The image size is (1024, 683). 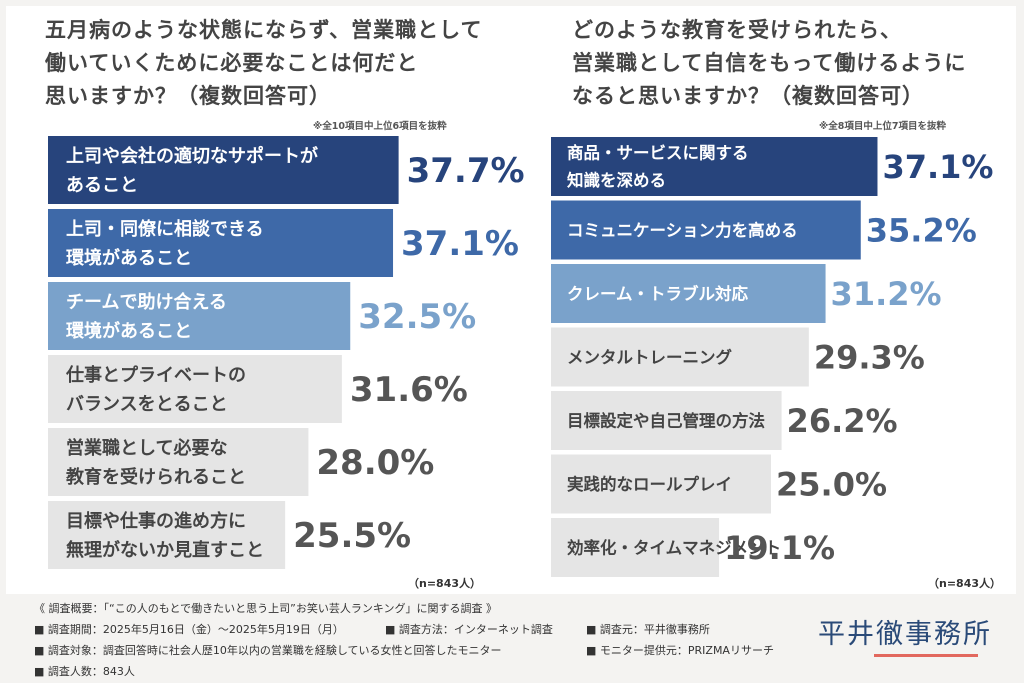 What do you see at coordinates (469, 629) in the screenshot?
I see `survey-method: ■ 調査方法：インターネット調査` at bounding box center [469, 629].